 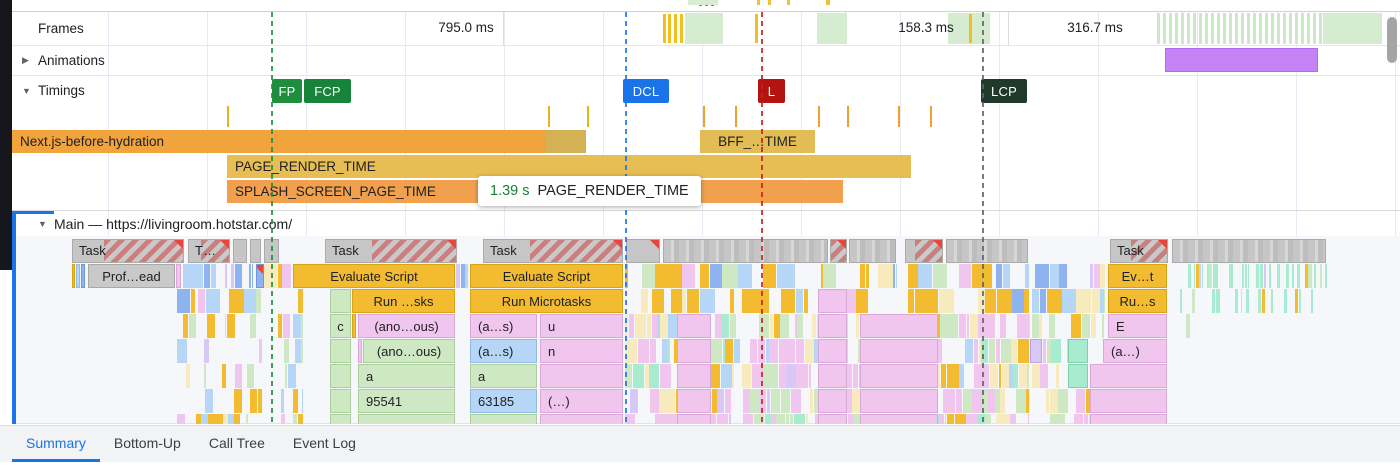 What do you see at coordinates (1137, 326) in the screenshot?
I see `flame-bar: E` at bounding box center [1137, 326].